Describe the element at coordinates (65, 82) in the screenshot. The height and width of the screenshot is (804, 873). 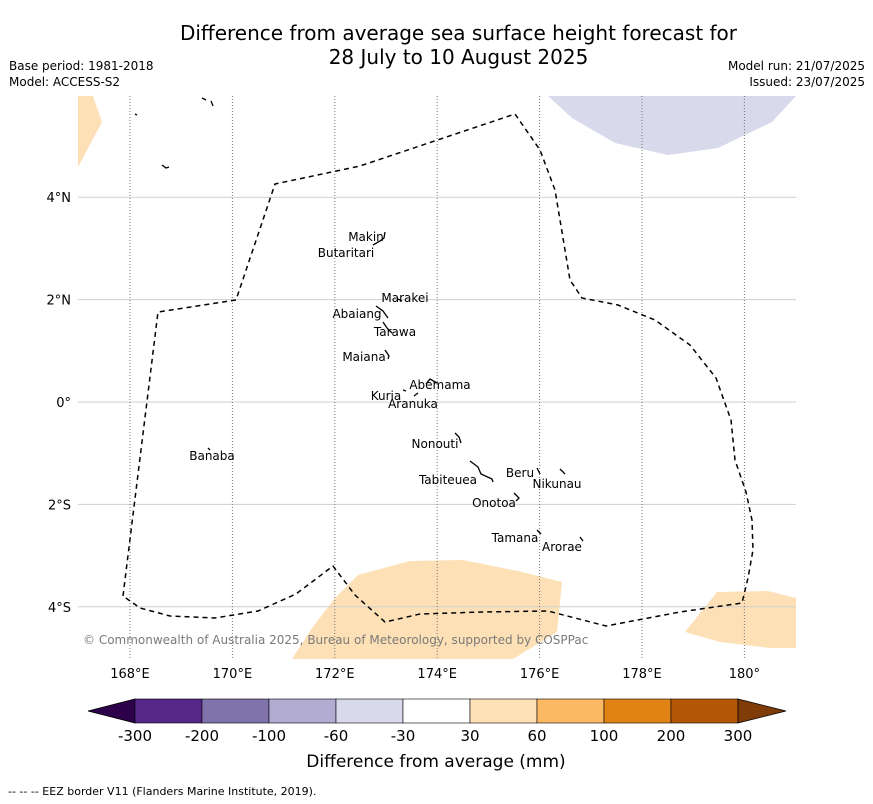
I see `model-name: Model: ACCESS-S2` at that location.